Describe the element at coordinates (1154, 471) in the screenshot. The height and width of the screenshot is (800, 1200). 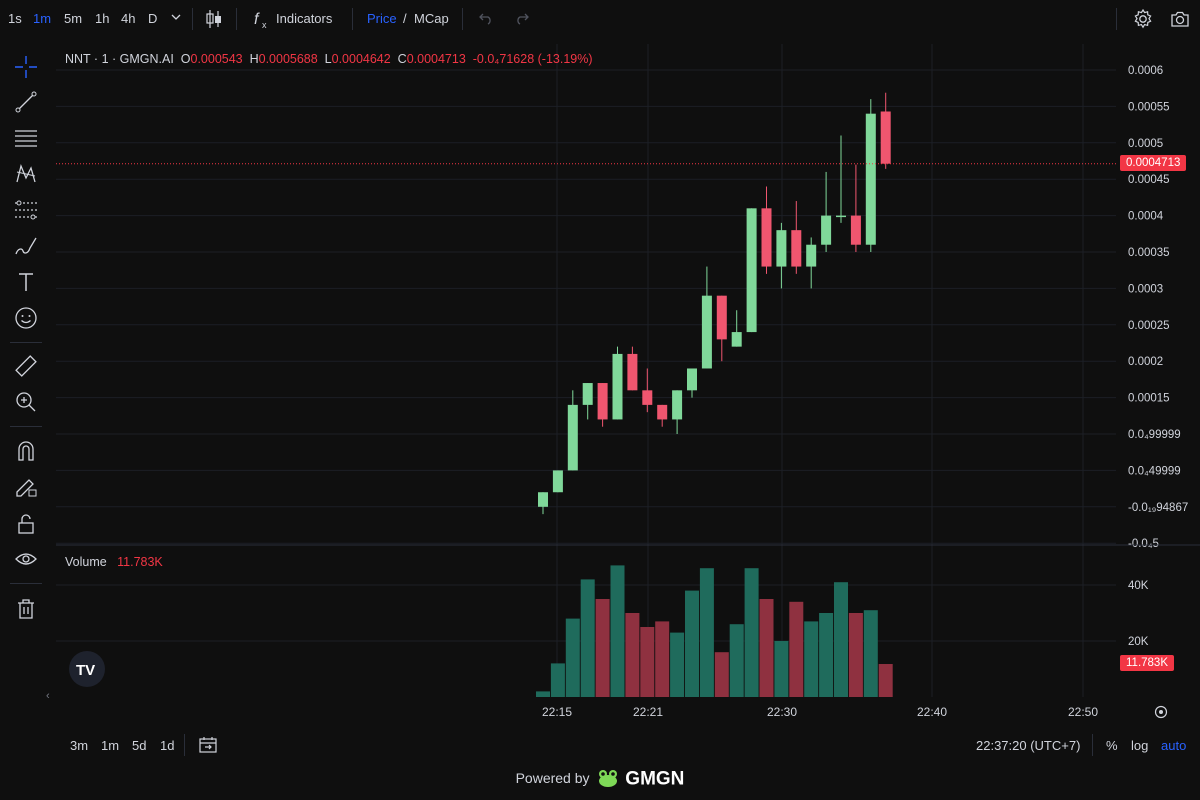
I see `y-tick-label: 0.0₄49999` at that location.